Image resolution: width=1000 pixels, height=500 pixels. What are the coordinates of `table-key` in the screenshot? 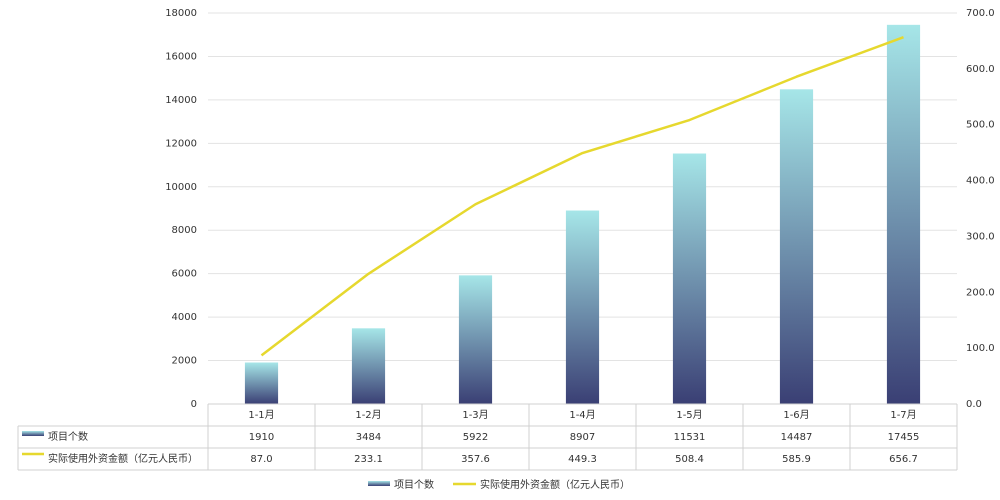 It's located at (33, 433).